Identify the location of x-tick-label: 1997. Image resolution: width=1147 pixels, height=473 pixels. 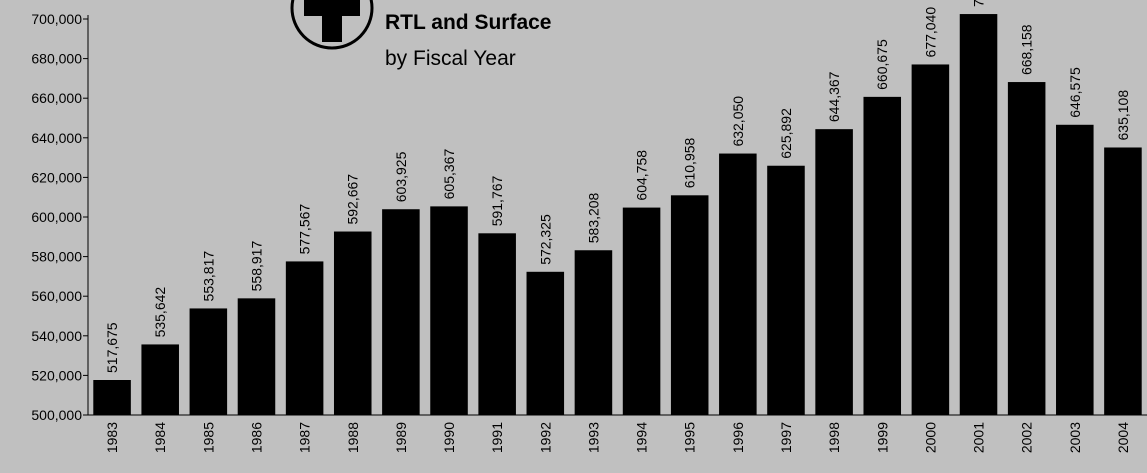
(786, 437).